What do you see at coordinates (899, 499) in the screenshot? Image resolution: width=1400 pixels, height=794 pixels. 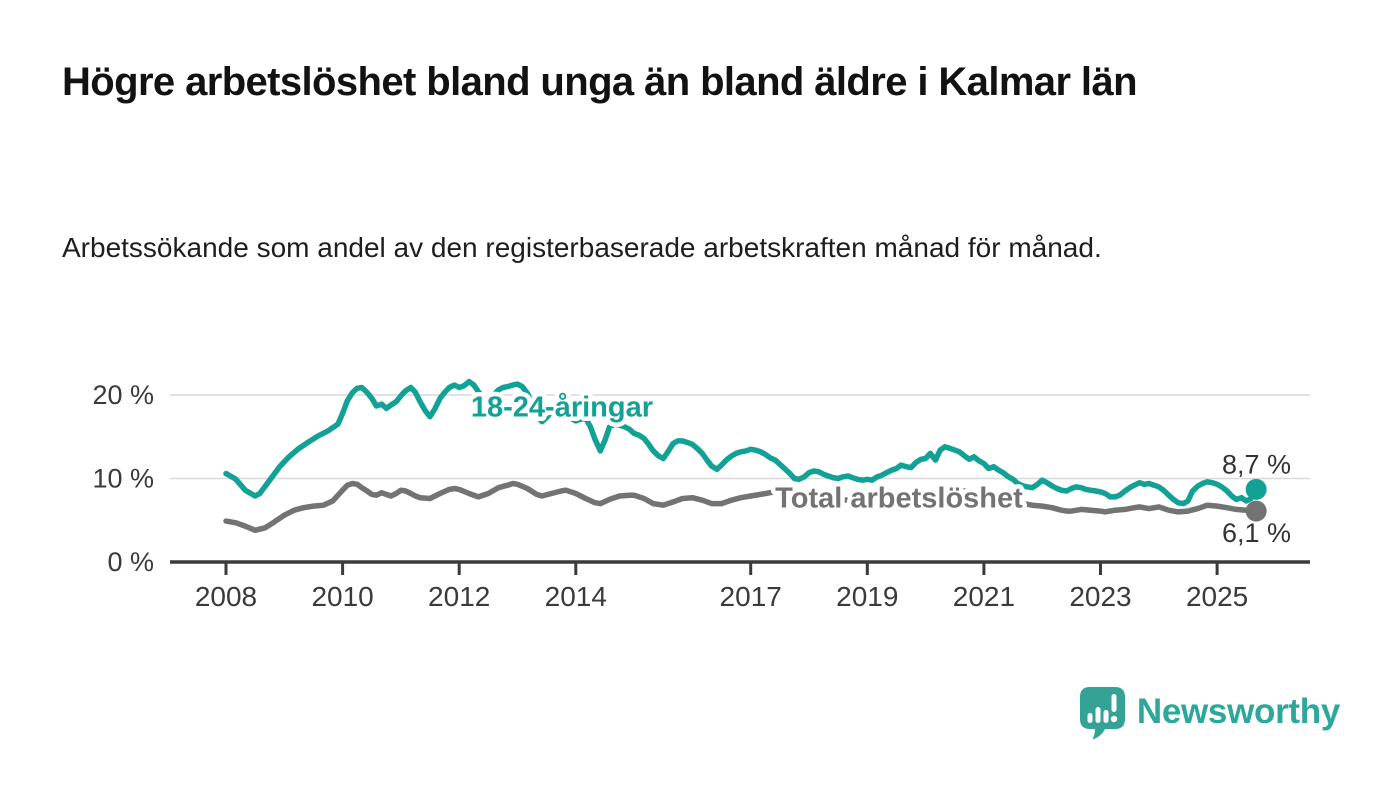 I see `total-series-label: Total arbetslöshet` at bounding box center [899, 499].